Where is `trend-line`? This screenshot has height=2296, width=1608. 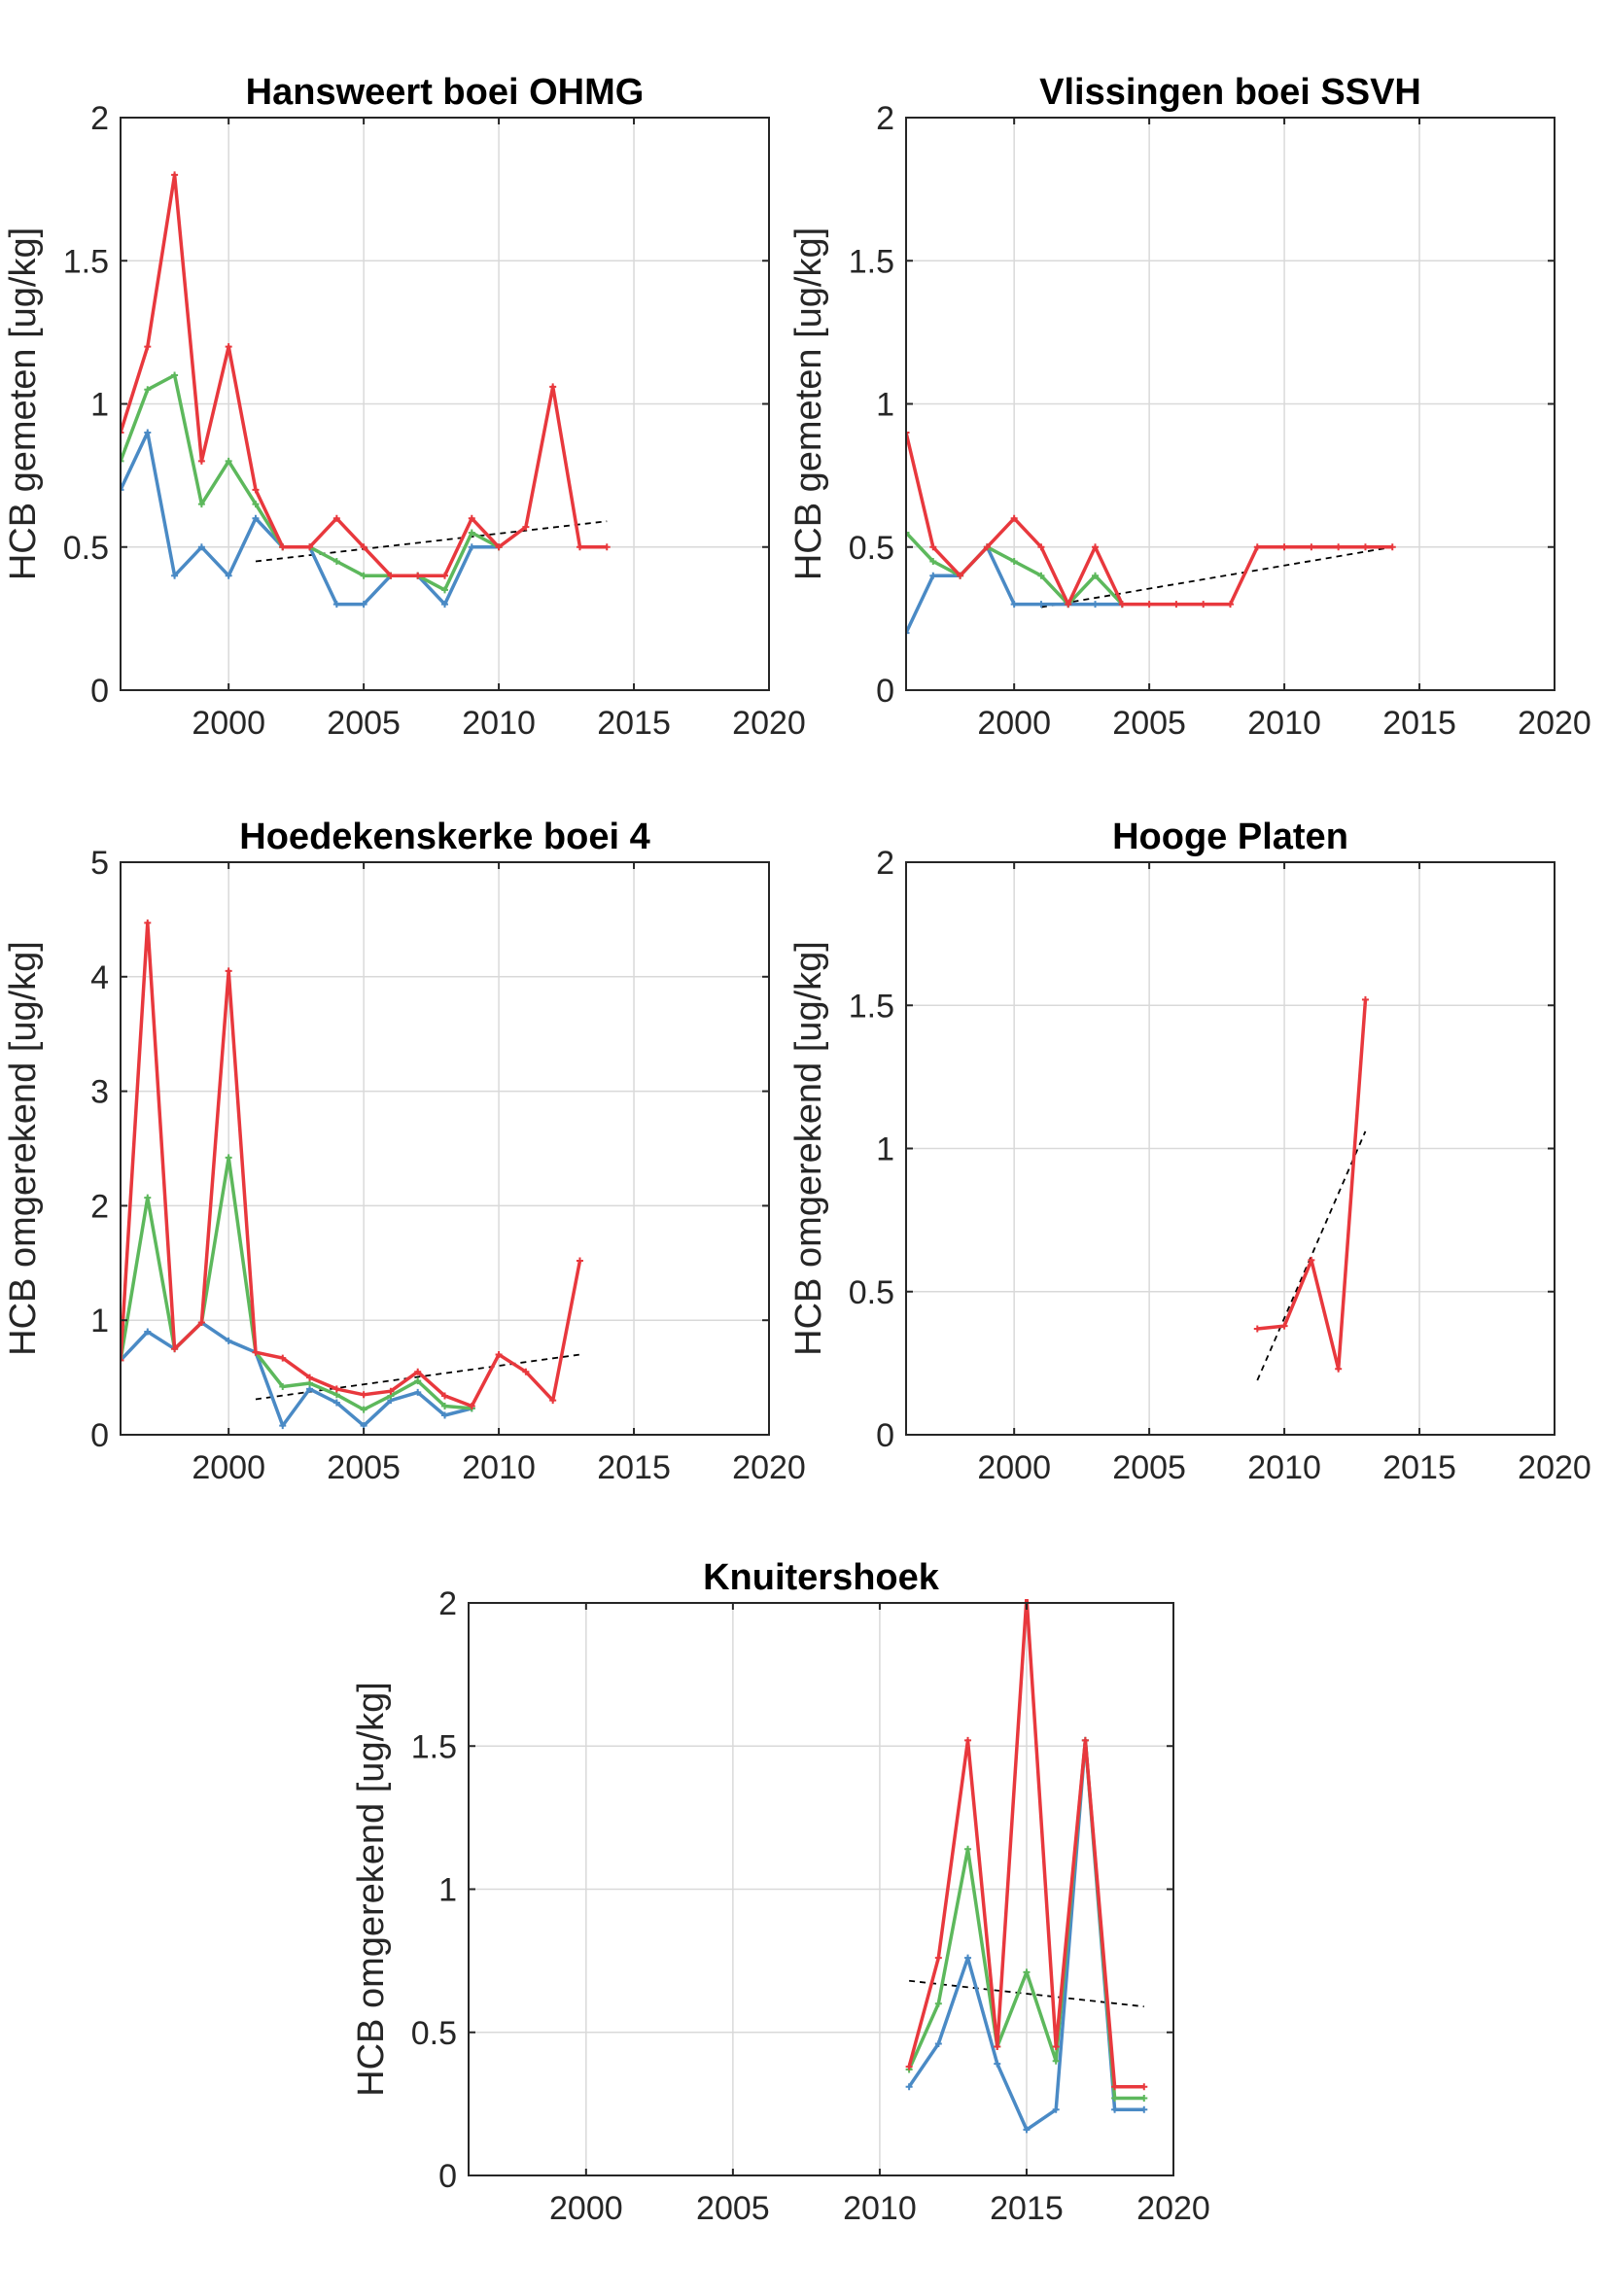 trend-line is located at coordinates (1311, 1256).